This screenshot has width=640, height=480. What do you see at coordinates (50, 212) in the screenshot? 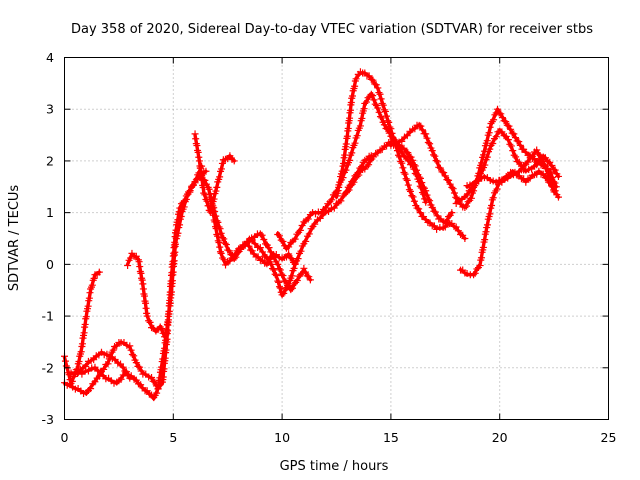
I see `y-tick-label: 1` at bounding box center [50, 212].